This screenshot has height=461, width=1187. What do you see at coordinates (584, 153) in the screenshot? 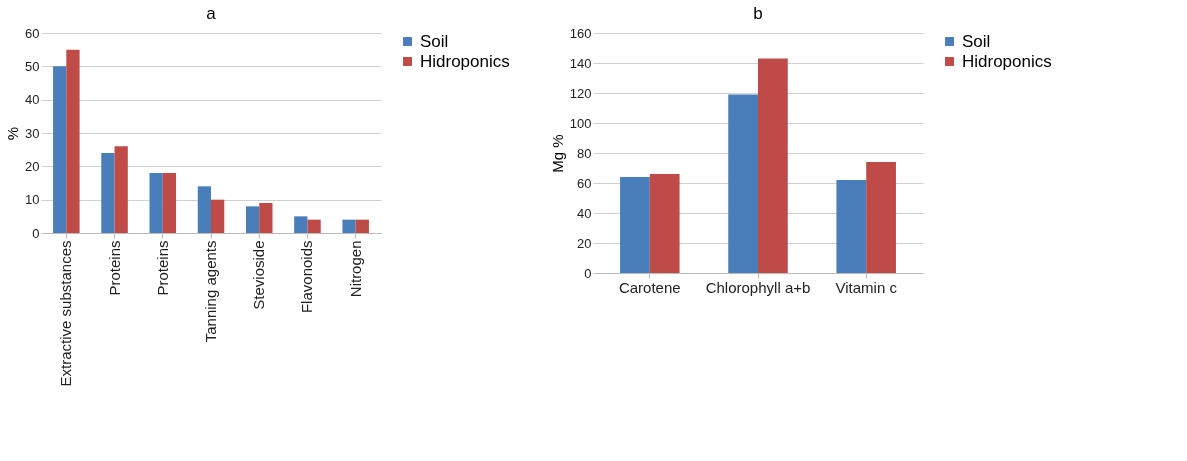
I see `y-tick-label: 80` at bounding box center [584, 153].